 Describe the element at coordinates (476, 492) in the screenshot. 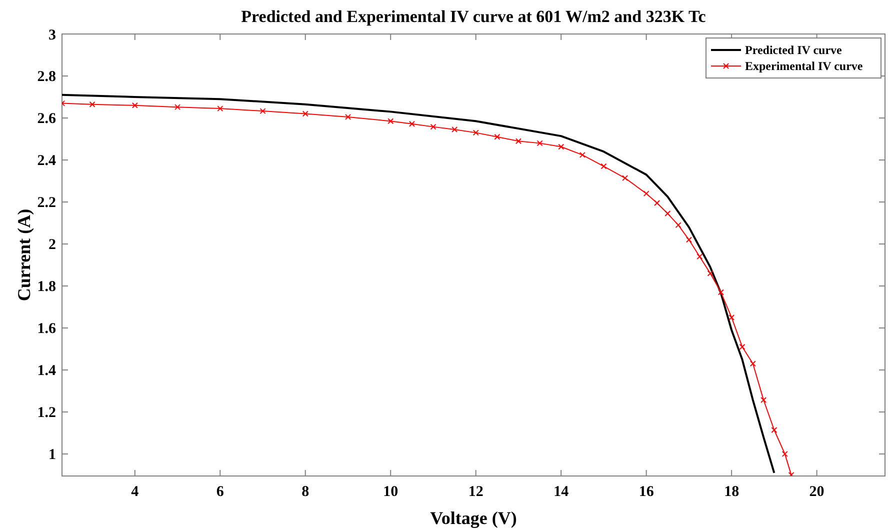

I see `x-tick-label: 12` at that location.